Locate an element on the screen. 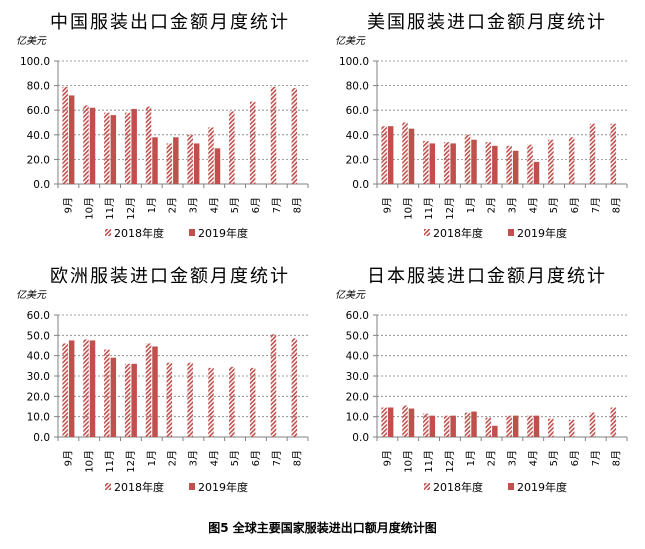  x-tick-label: 11月 is located at coordinates (110, 461).